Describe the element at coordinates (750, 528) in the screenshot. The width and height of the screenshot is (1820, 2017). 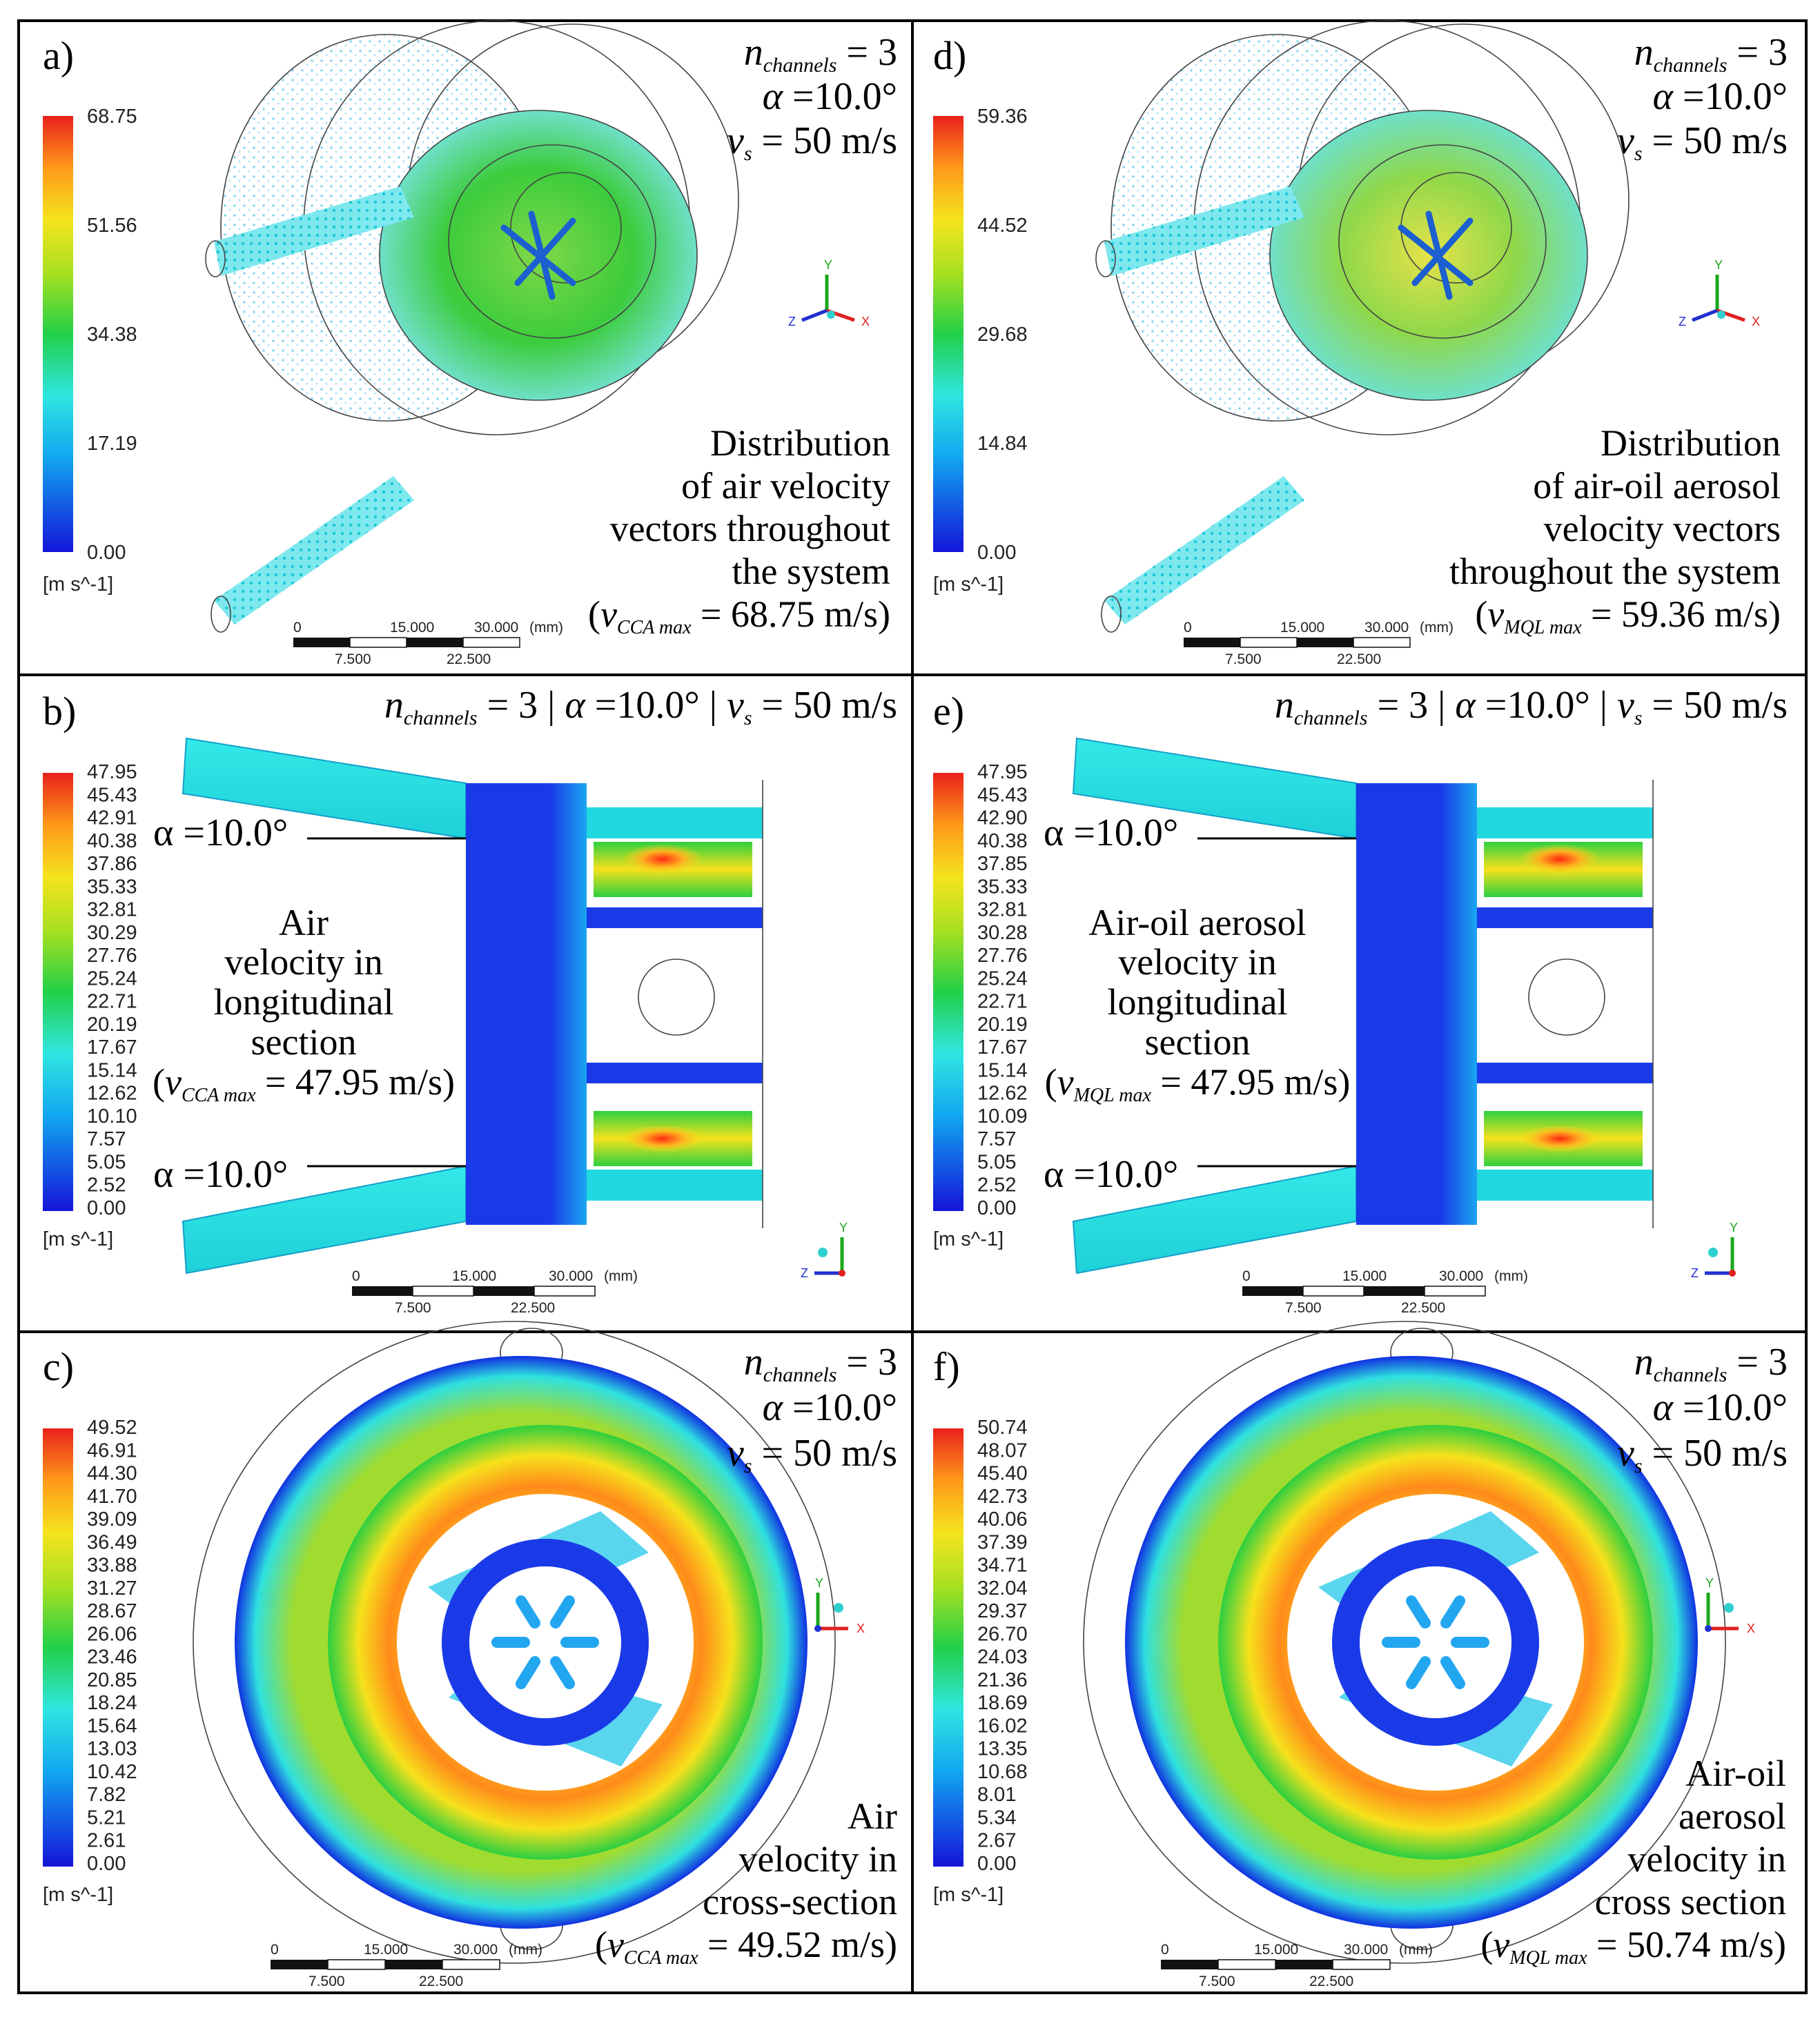
I see `svg-text: vectors throughout` at that location.